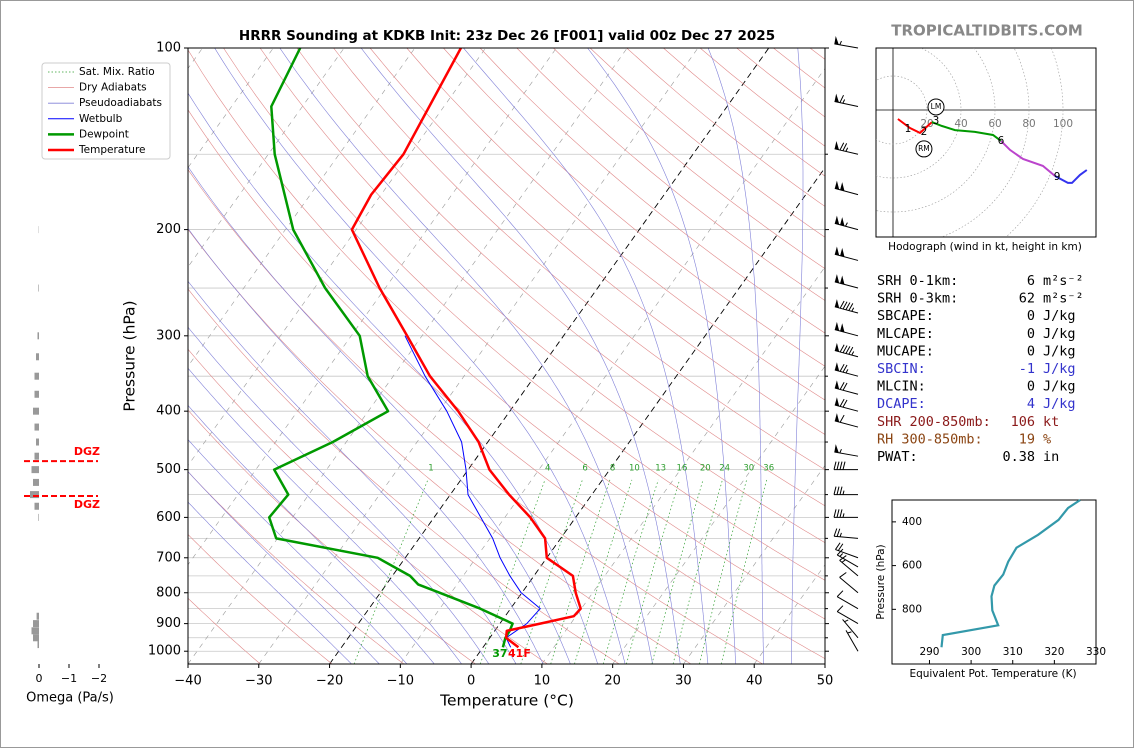  I want to click on mixing-ratio-label: 13, so click(660, 469).